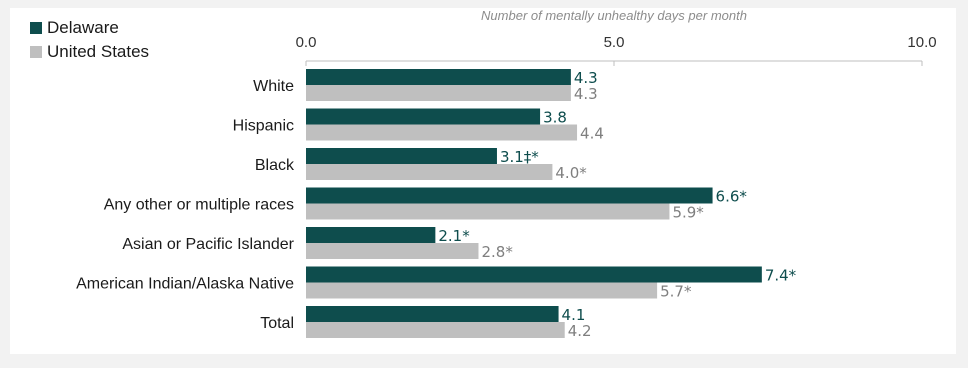 This screenshot has width=968, height=368. I want to click on data-label-united-states-hispanic: 4.4, so click(592, 134).